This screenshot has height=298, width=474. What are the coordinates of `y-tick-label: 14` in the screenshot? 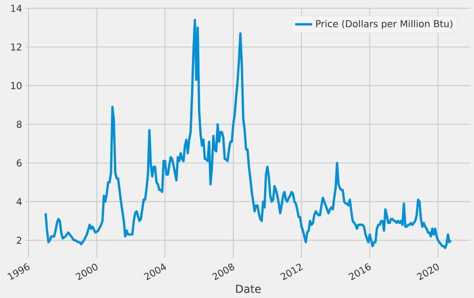 It's located at (16, 8).